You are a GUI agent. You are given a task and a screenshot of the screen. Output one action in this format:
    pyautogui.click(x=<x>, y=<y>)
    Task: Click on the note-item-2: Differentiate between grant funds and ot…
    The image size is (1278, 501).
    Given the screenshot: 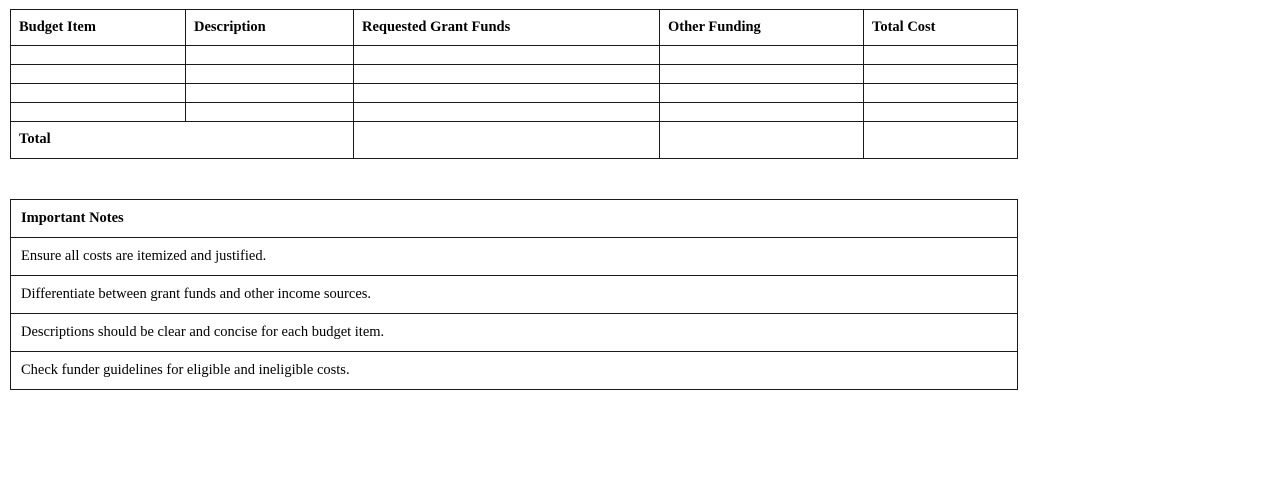 What is the action you would take?
    pyautogui.click(x=514, y=294)
    